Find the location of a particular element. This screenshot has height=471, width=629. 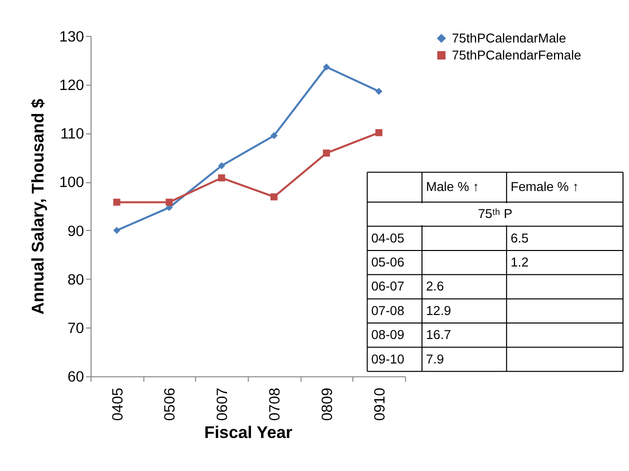

y-tick-label: 70 is located at coordinates (76, 329).